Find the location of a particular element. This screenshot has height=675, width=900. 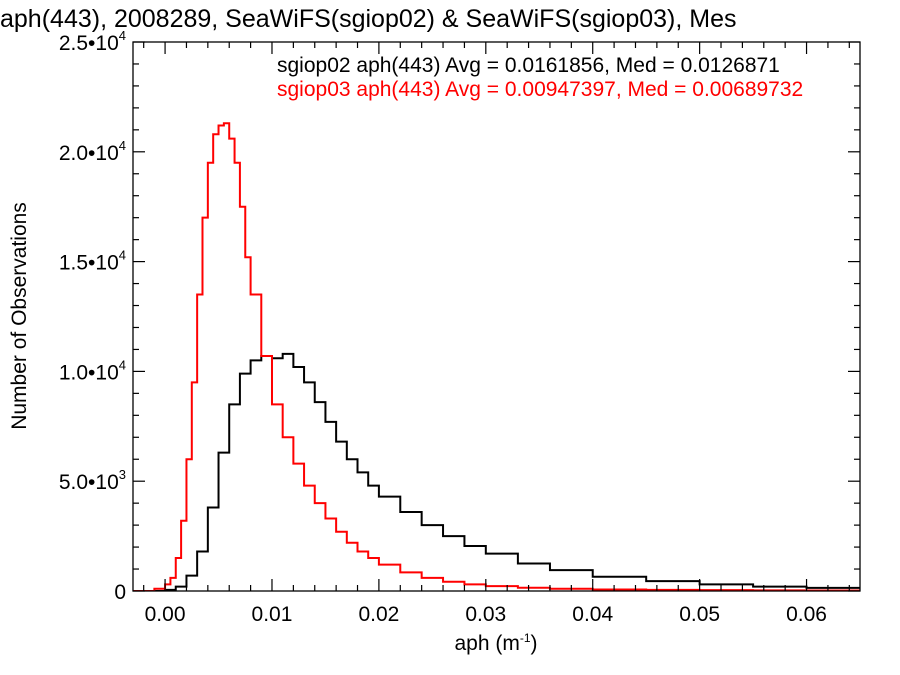

x-axis-label-sup: -1 is located at coordinates (525, 638).